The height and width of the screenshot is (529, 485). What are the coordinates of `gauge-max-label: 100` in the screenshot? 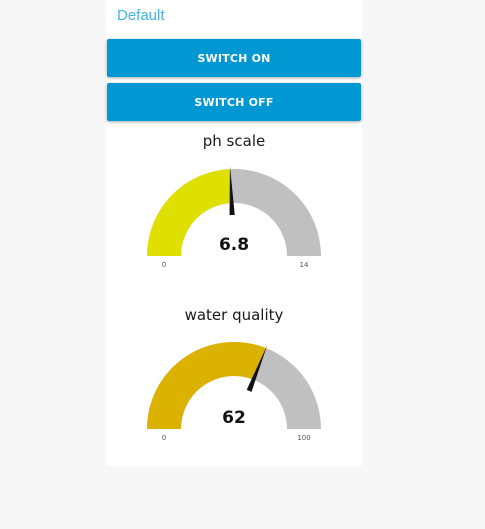 It's located at (303, 438).